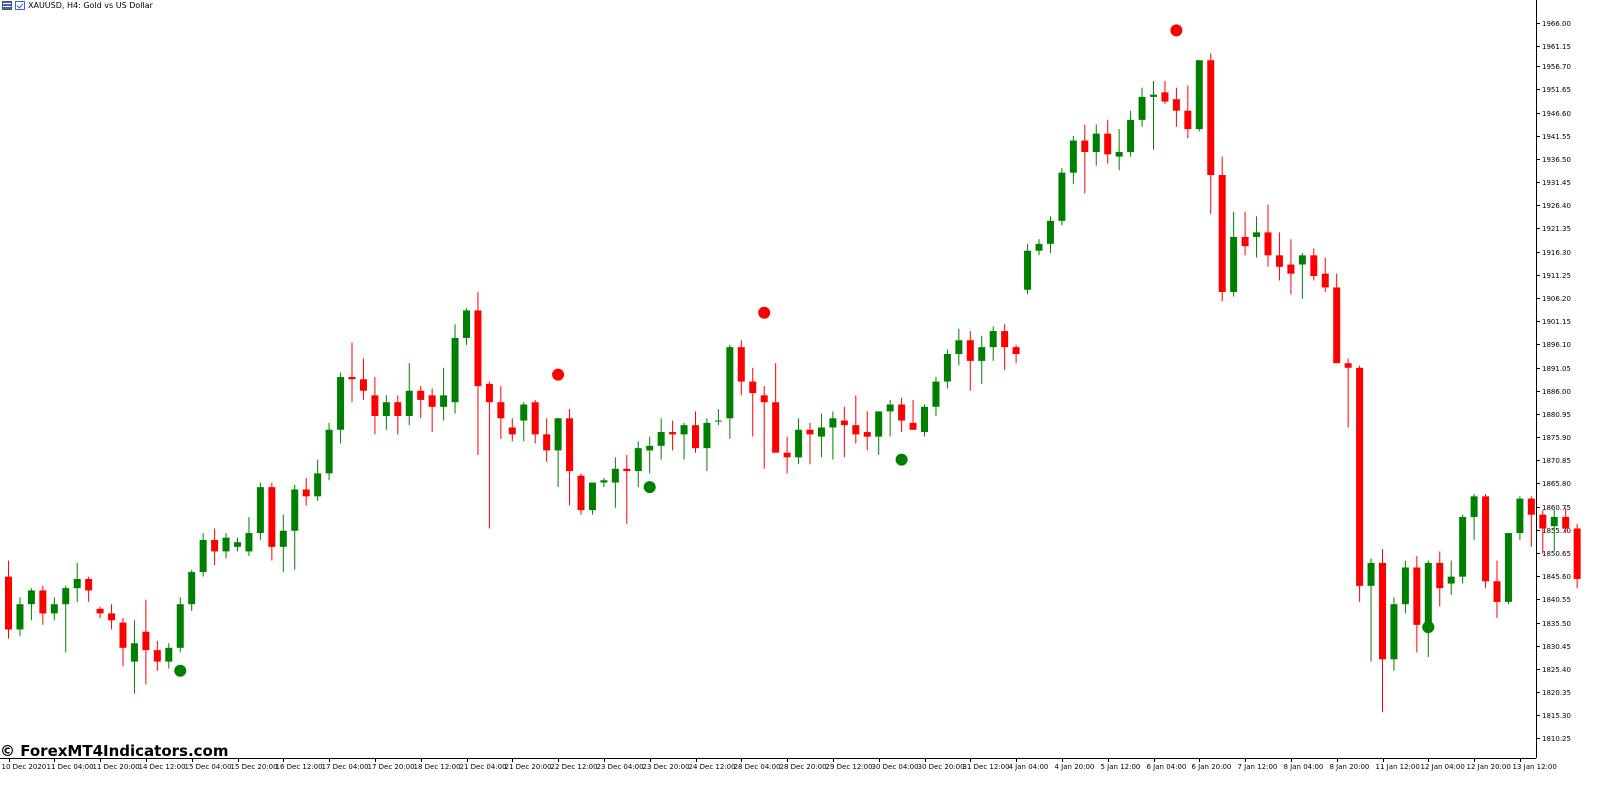  I want to click on price-tick-label: 1956.70, so click(1556, 67).